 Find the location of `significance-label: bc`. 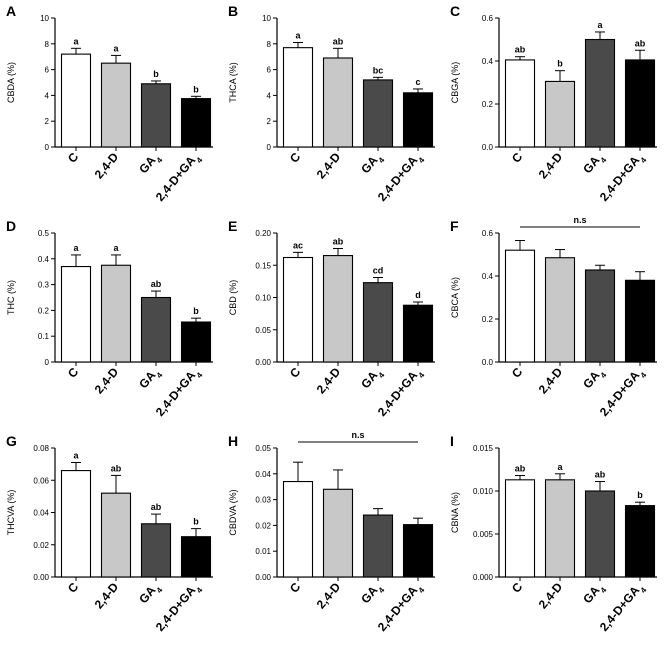

significance-label: bc is located at coordinates (378, 70).